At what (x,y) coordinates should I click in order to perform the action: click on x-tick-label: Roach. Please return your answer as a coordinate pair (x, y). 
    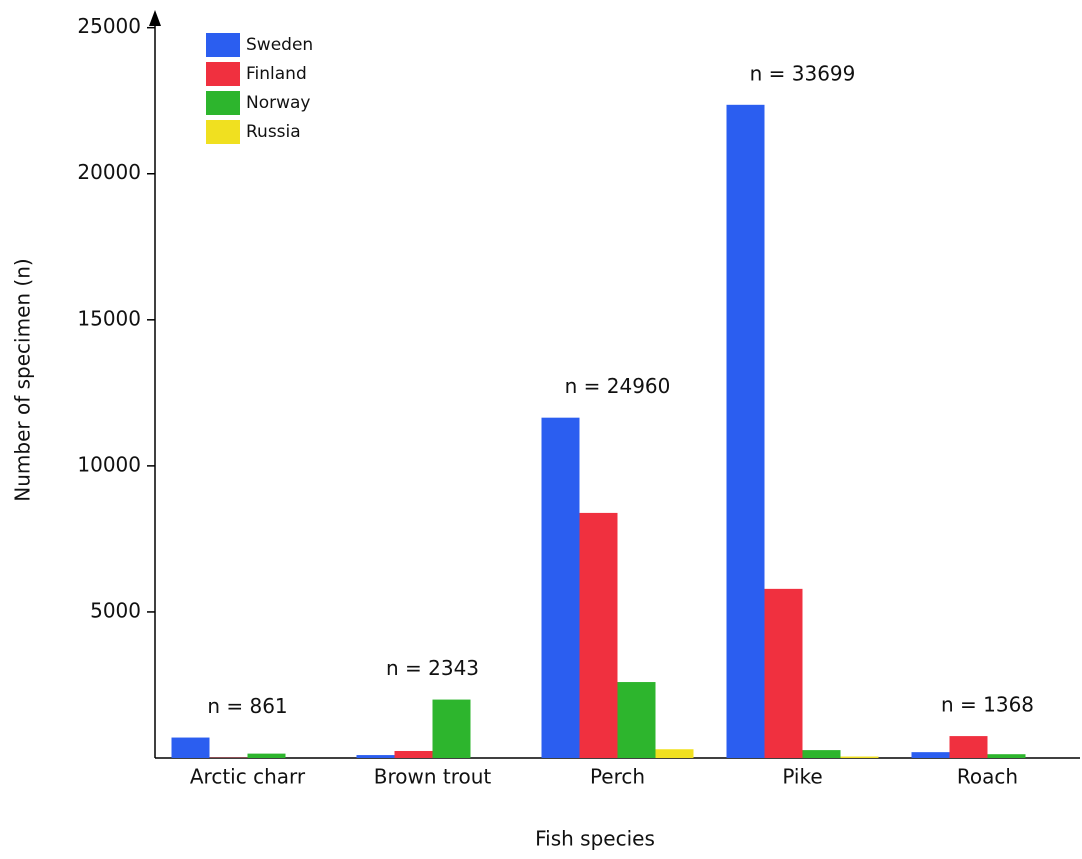
    Looking at the image, I should click on (987, 777).